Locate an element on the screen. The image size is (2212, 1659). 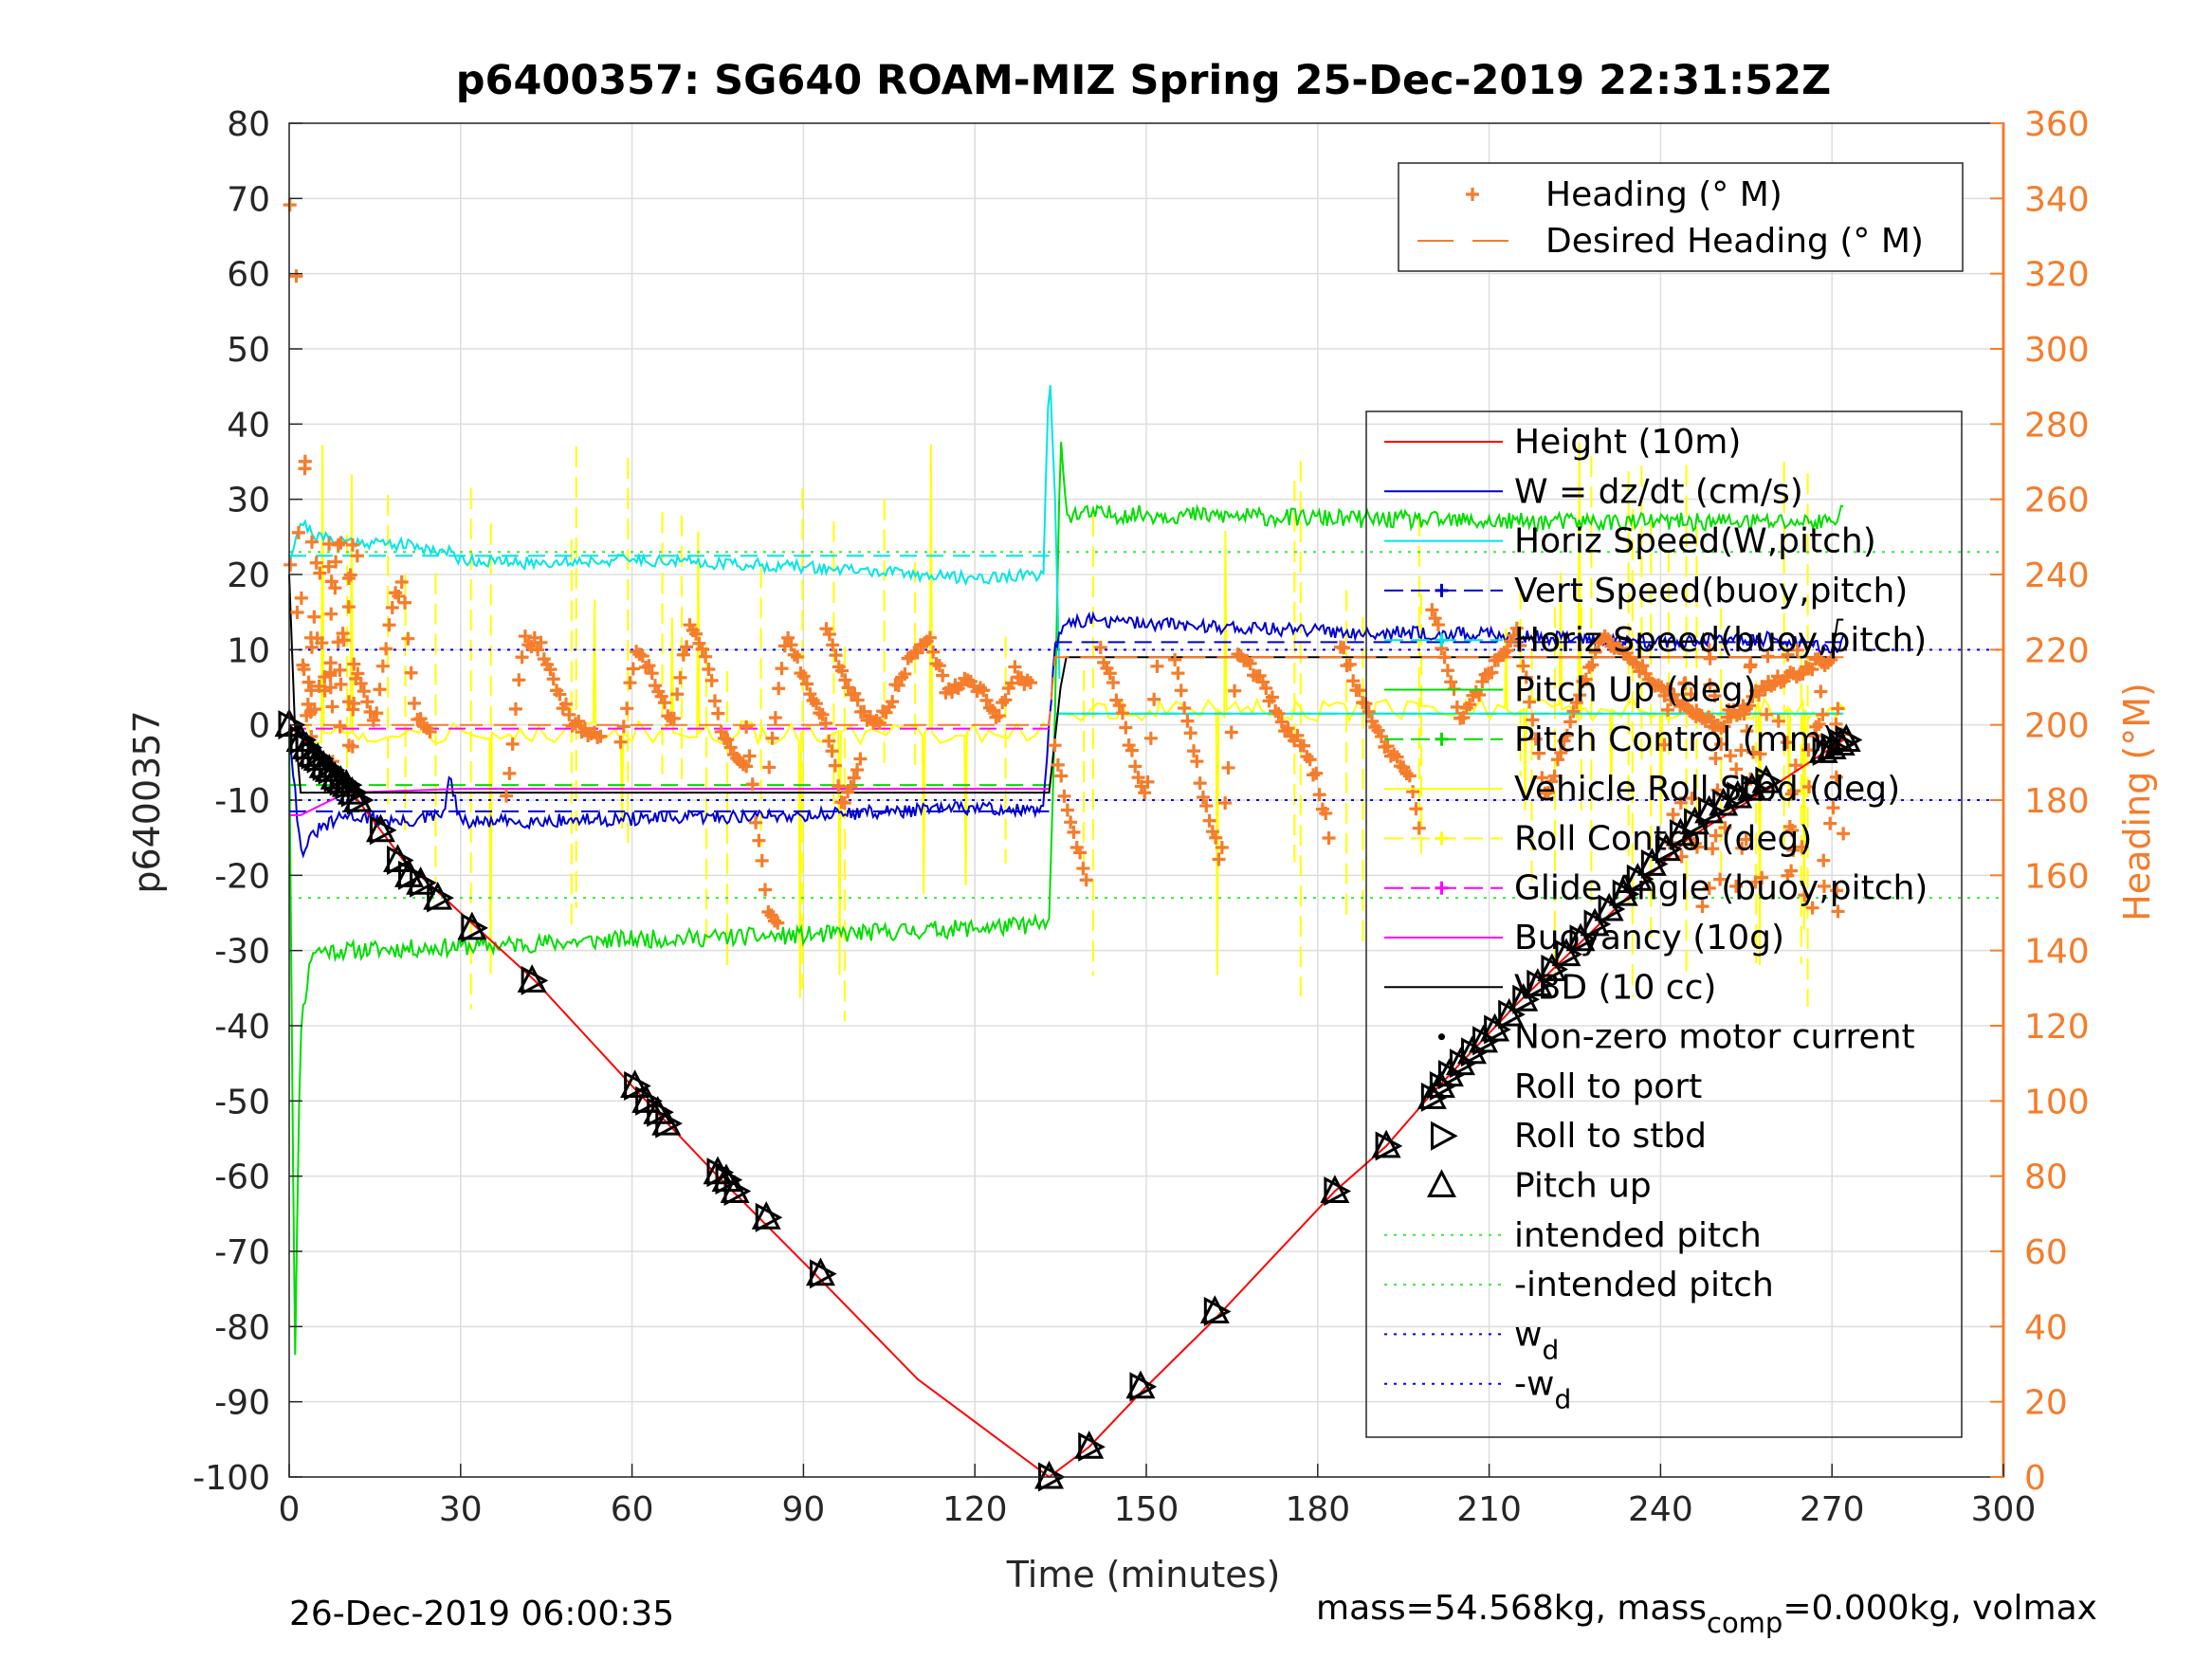
x-tick-label: 30 is located at coordinates (461, 1509).